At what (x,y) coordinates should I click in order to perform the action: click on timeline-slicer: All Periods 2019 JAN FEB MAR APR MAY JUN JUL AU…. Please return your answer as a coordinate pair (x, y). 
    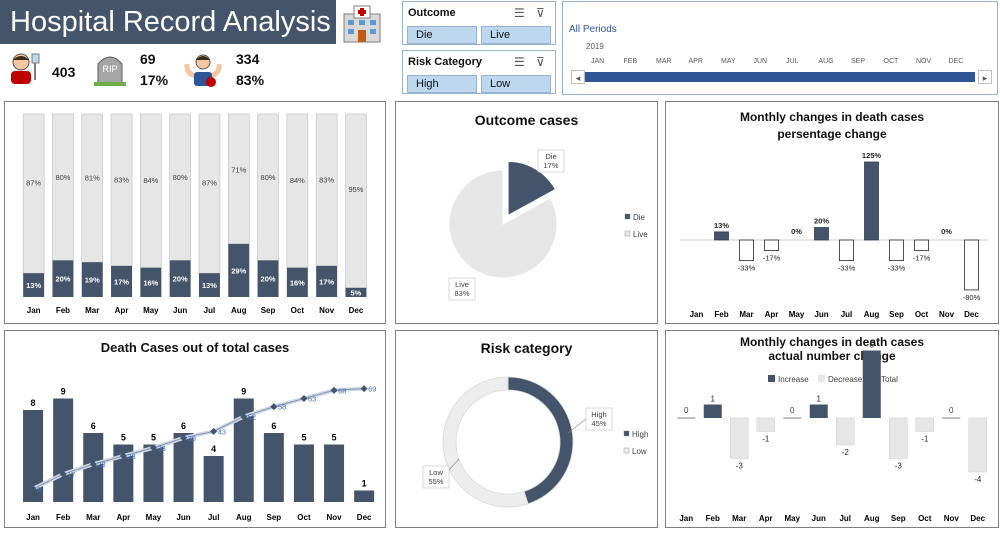
    Looking at the image, I should click on (780, 48).